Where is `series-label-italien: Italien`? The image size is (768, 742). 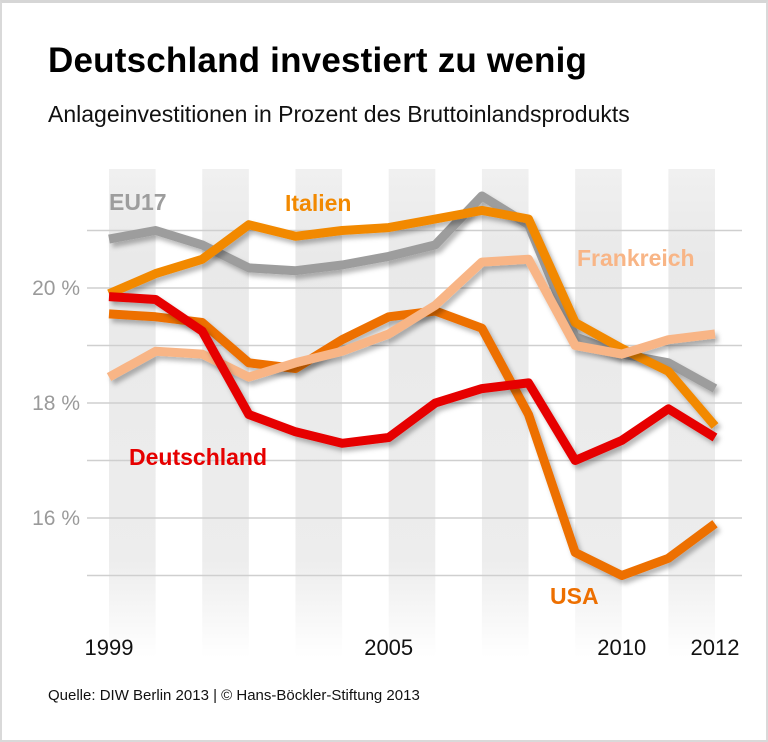
series-label-italien: Italien is located at coordinates (318, 203).